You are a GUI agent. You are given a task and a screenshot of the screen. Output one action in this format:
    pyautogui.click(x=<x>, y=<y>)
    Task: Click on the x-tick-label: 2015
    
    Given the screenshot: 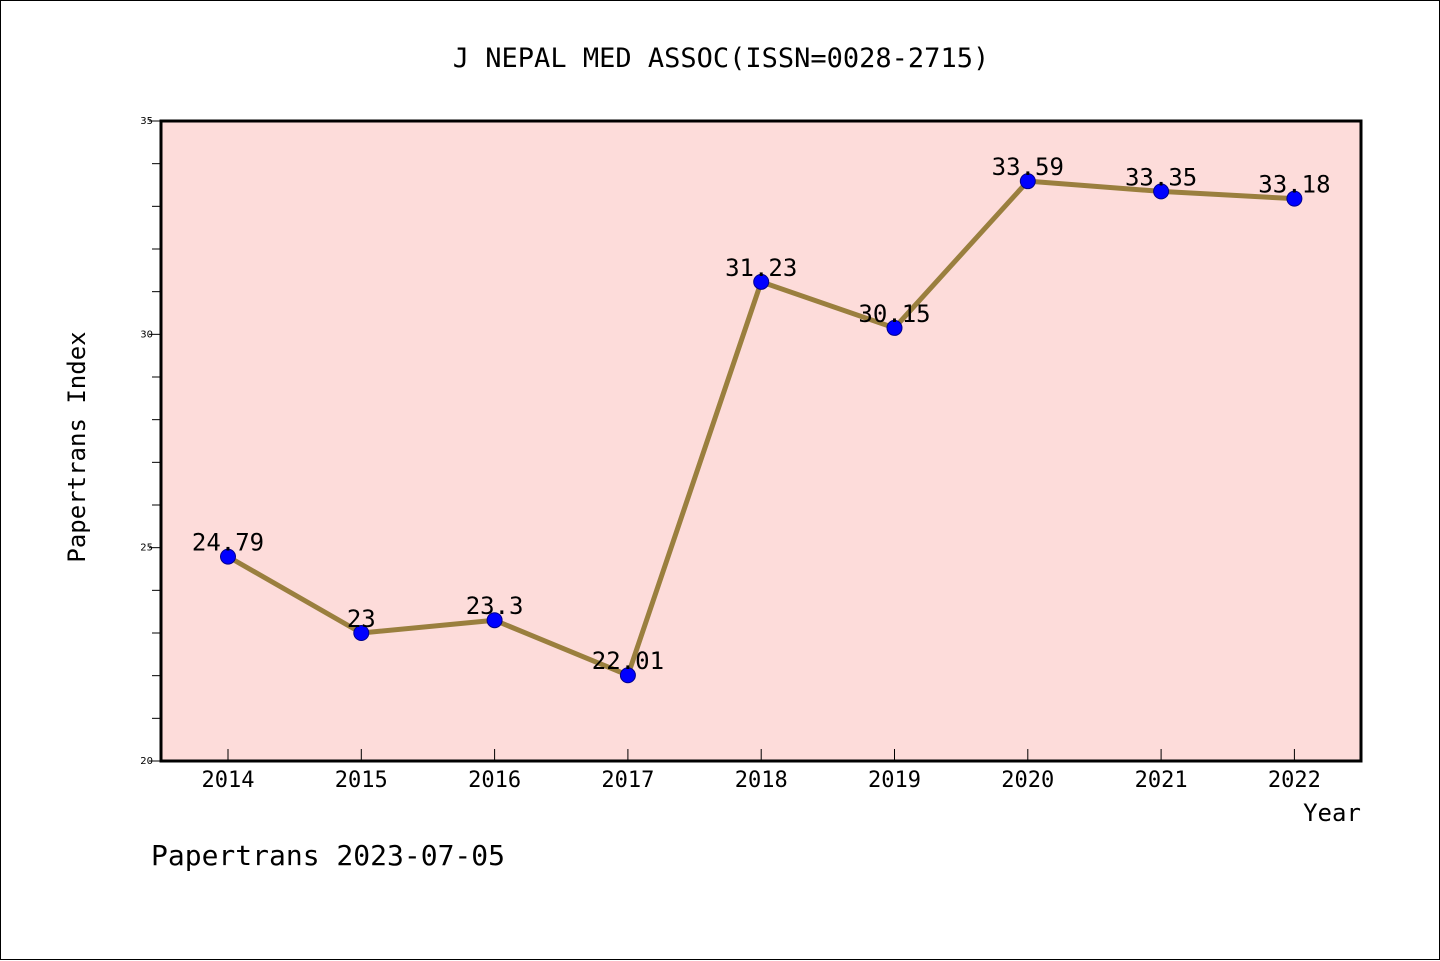 What is the action you would take?
    pyautogui.click(x=361, y=780)
    